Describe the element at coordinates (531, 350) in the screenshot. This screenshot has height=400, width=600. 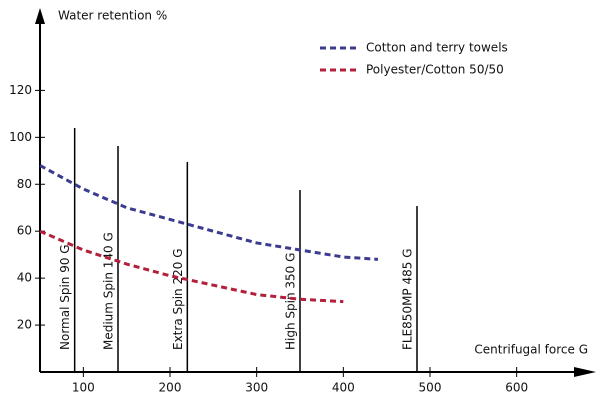
I see `x-axis-title: Centrifugal force G` at that location.